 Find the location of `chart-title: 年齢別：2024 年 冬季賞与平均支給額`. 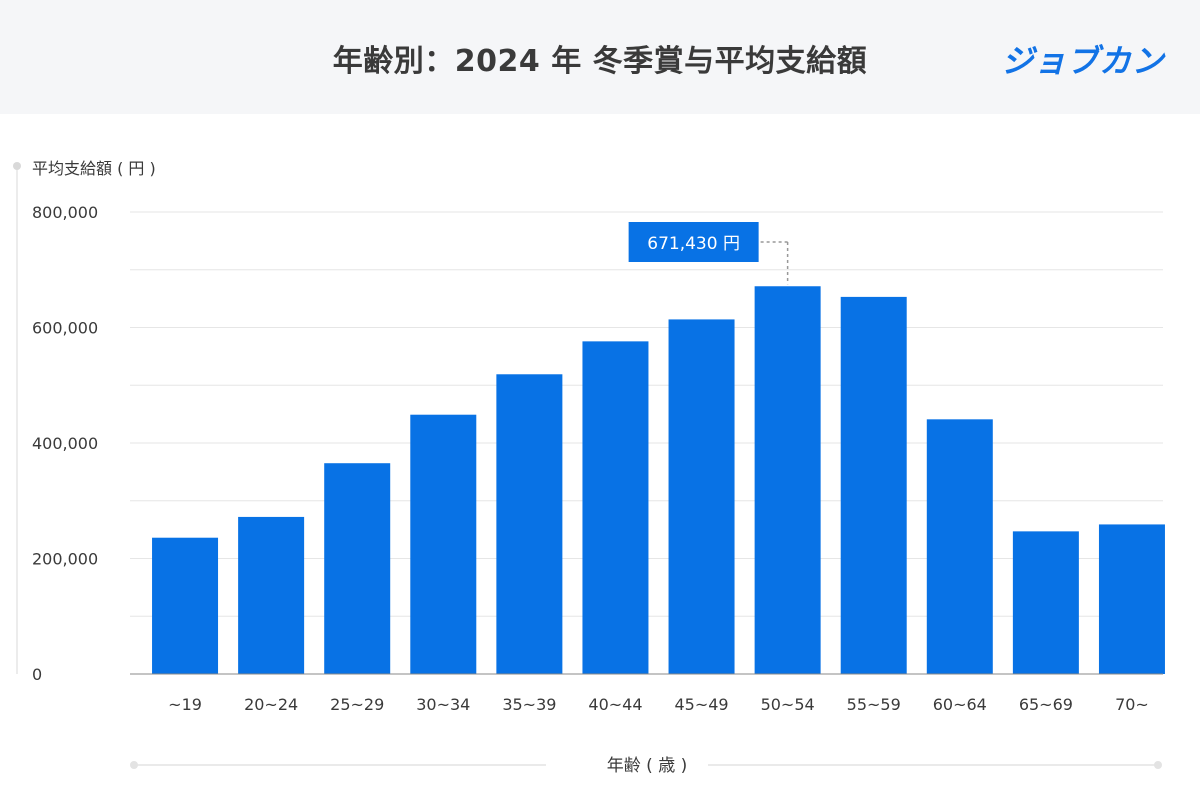

chart-title: 年齢別：2024 年 冬季賞与平均支給額 is located at coordinates (600, 61).